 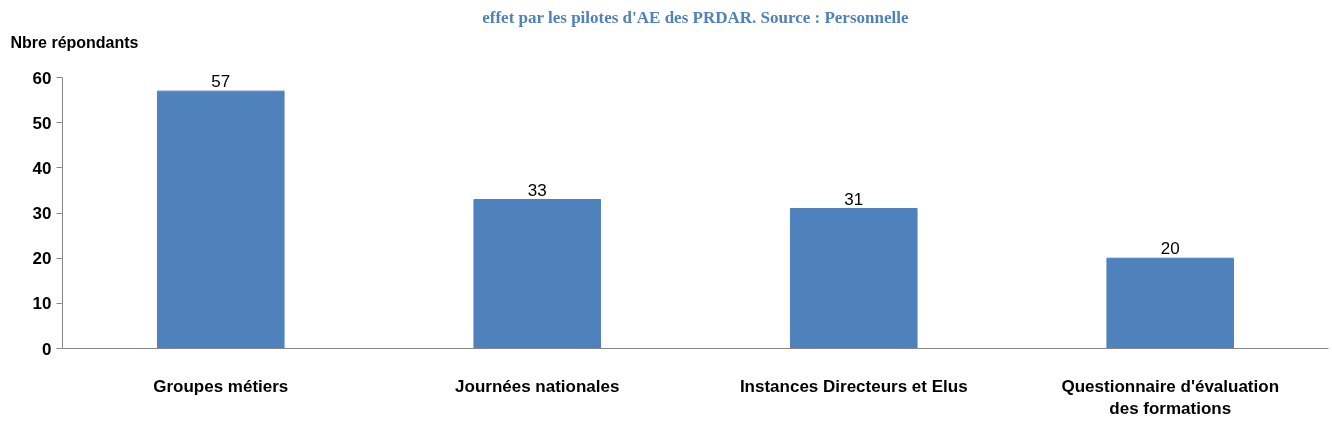 What do you see at coordinates (1170, 397) in the screenshot?
I see `x-tick-label: Questionnaire d'évaluation des formations` at bounding box center [1170, 397].